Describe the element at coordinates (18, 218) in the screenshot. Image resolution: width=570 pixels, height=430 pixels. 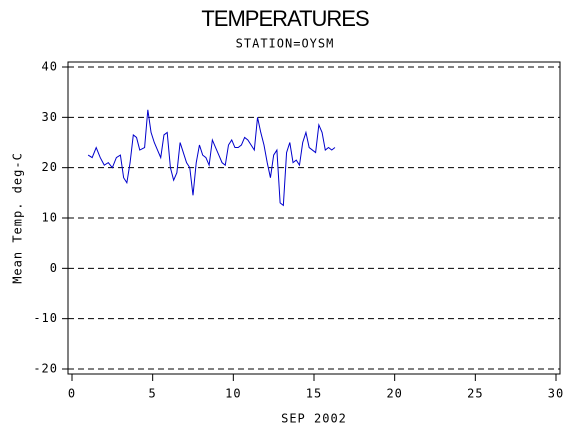
I see `y-axis-label: Mean Temp. deg-C` at that location.